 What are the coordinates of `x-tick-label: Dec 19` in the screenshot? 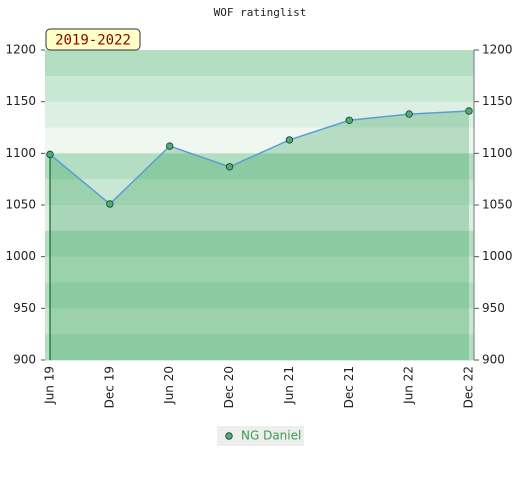 It's located at (109, 387).